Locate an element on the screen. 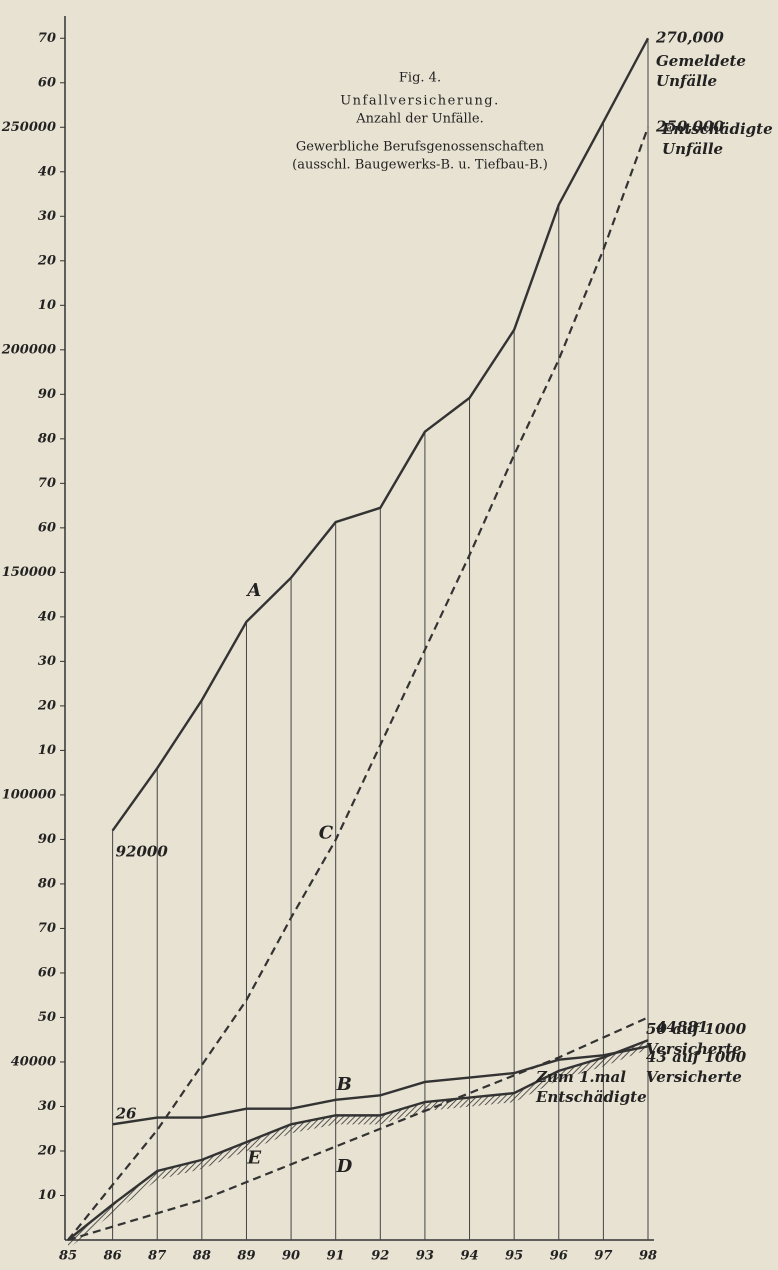  x-tick-label: 96 is located at coordinates (559, 1256).